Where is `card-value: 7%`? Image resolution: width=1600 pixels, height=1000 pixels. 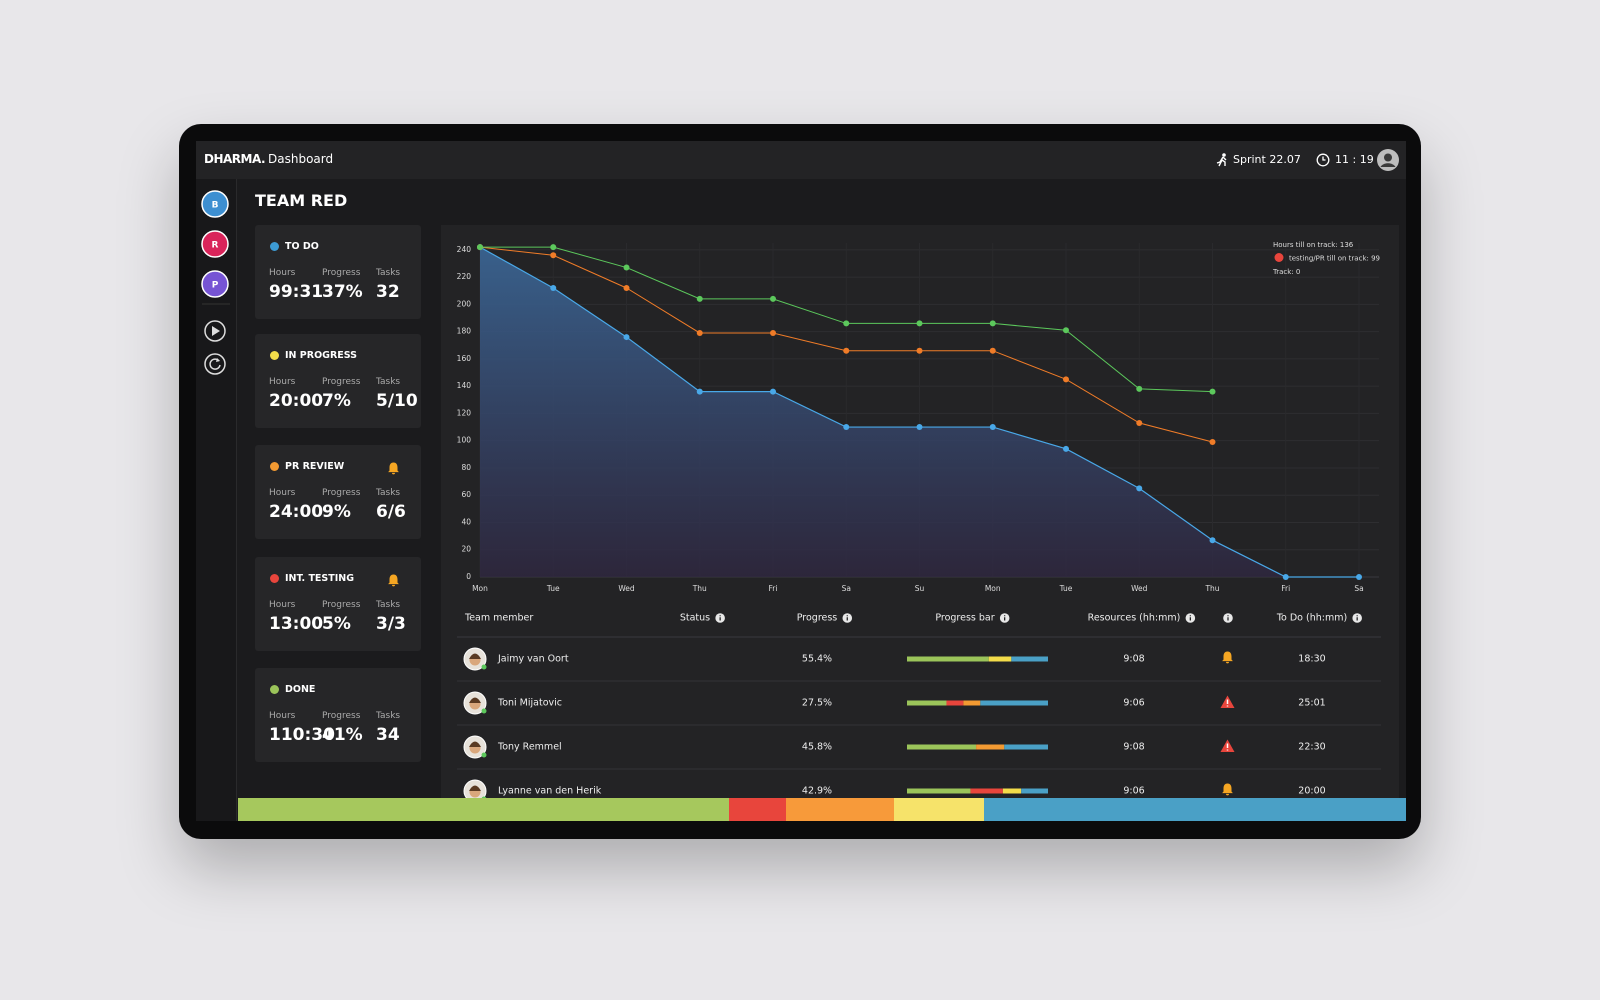
card-value: 7% is located at coordinates (336, 401).